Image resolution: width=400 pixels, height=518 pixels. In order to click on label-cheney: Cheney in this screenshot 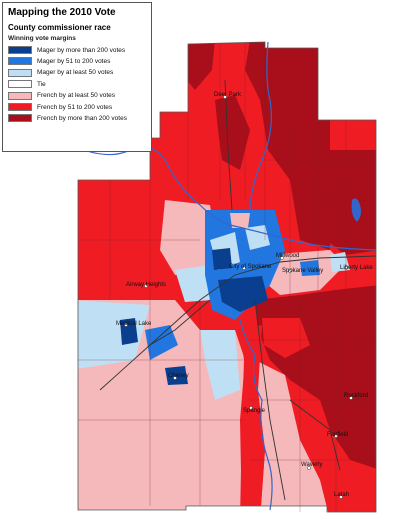, I will do `click(178, 376)`.